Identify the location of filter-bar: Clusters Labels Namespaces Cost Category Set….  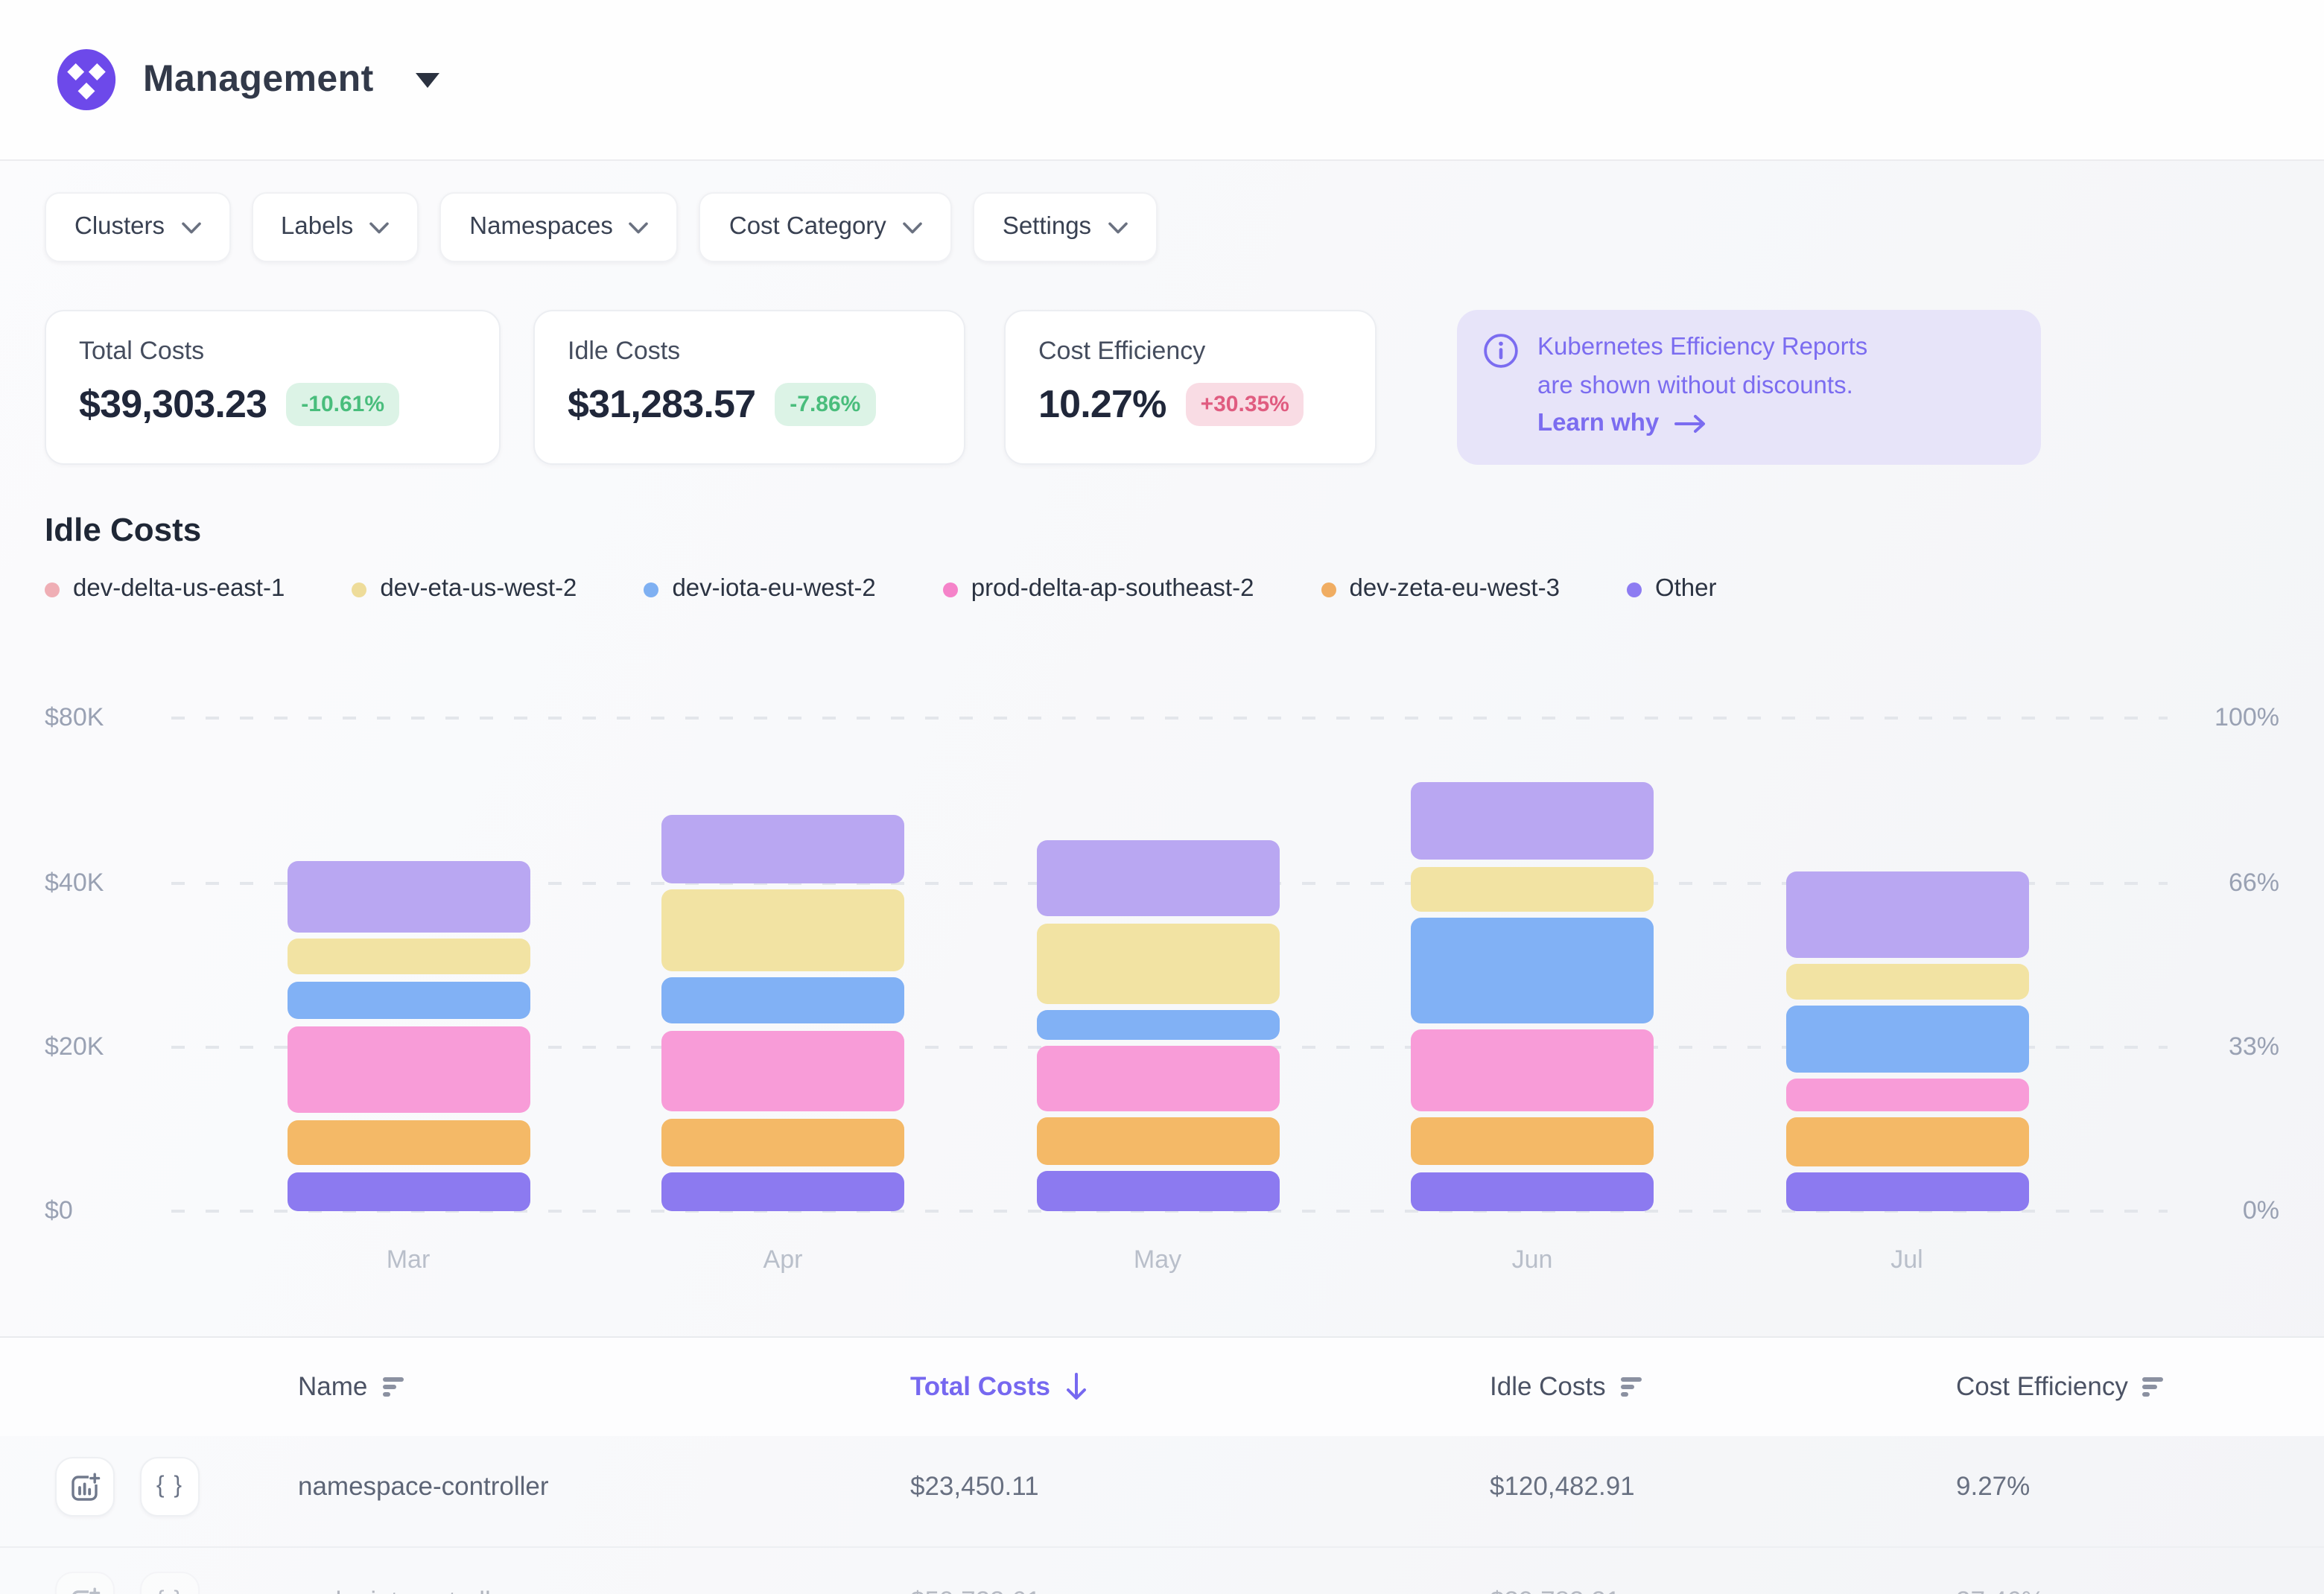
(601, 227).